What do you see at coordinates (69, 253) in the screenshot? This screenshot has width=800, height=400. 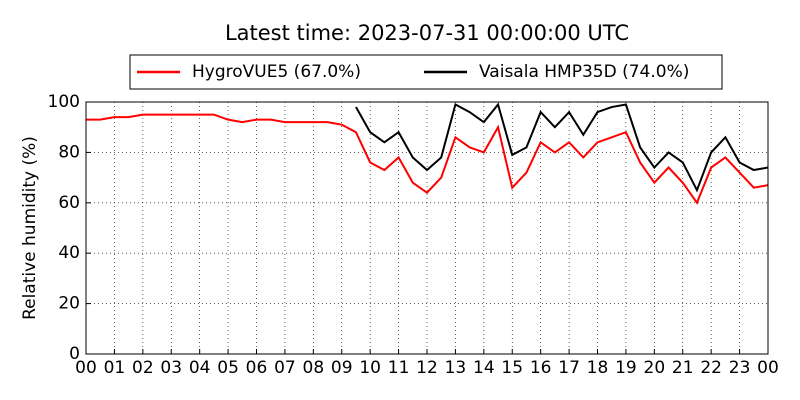 I see `y-tick-label: 40` at bounding box center [69, 253].